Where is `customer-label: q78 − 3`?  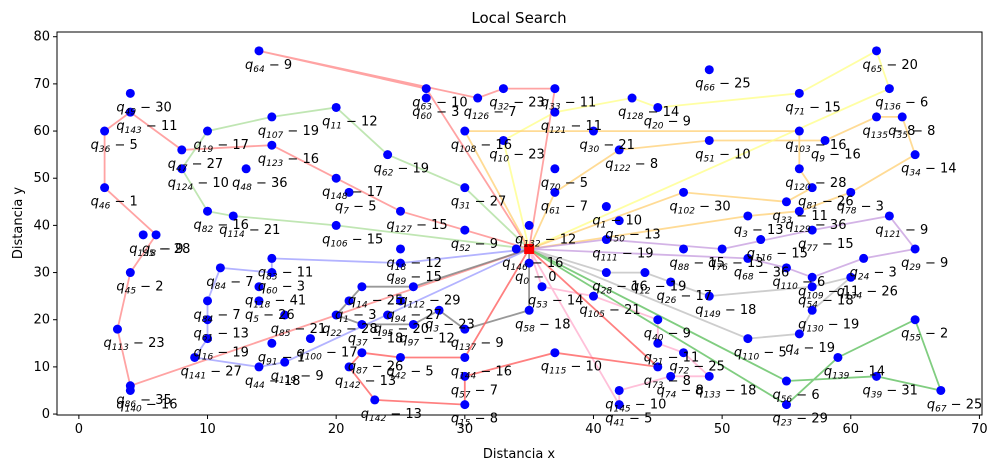
customer-label: q78 − 3 is located at coordinates (860, 207).